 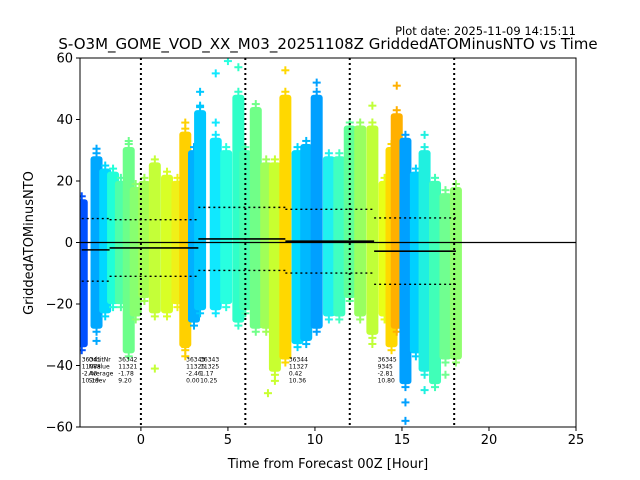 I want to click on stats-header-label: OrbitNr, so click(x=100, y=359).